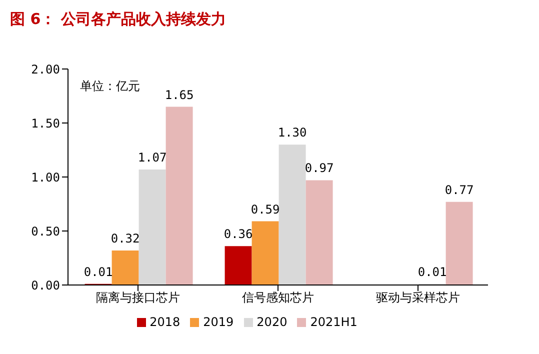 The width and height of the screenshot is (539, 354). What do you see at coordinates (45, 285) in the screenshot?
I see `y-tick-label: 0.00` at bounding box center [45, 285].